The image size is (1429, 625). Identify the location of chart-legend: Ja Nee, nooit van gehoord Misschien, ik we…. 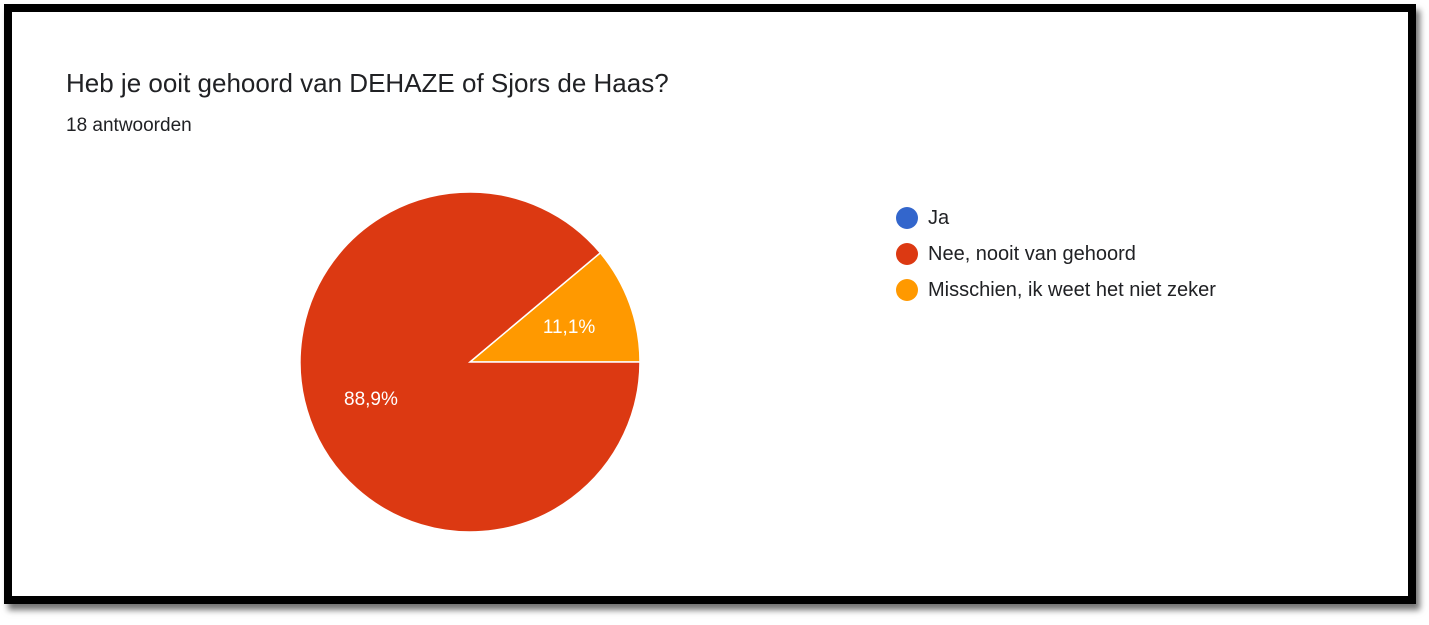
(1056, 254).